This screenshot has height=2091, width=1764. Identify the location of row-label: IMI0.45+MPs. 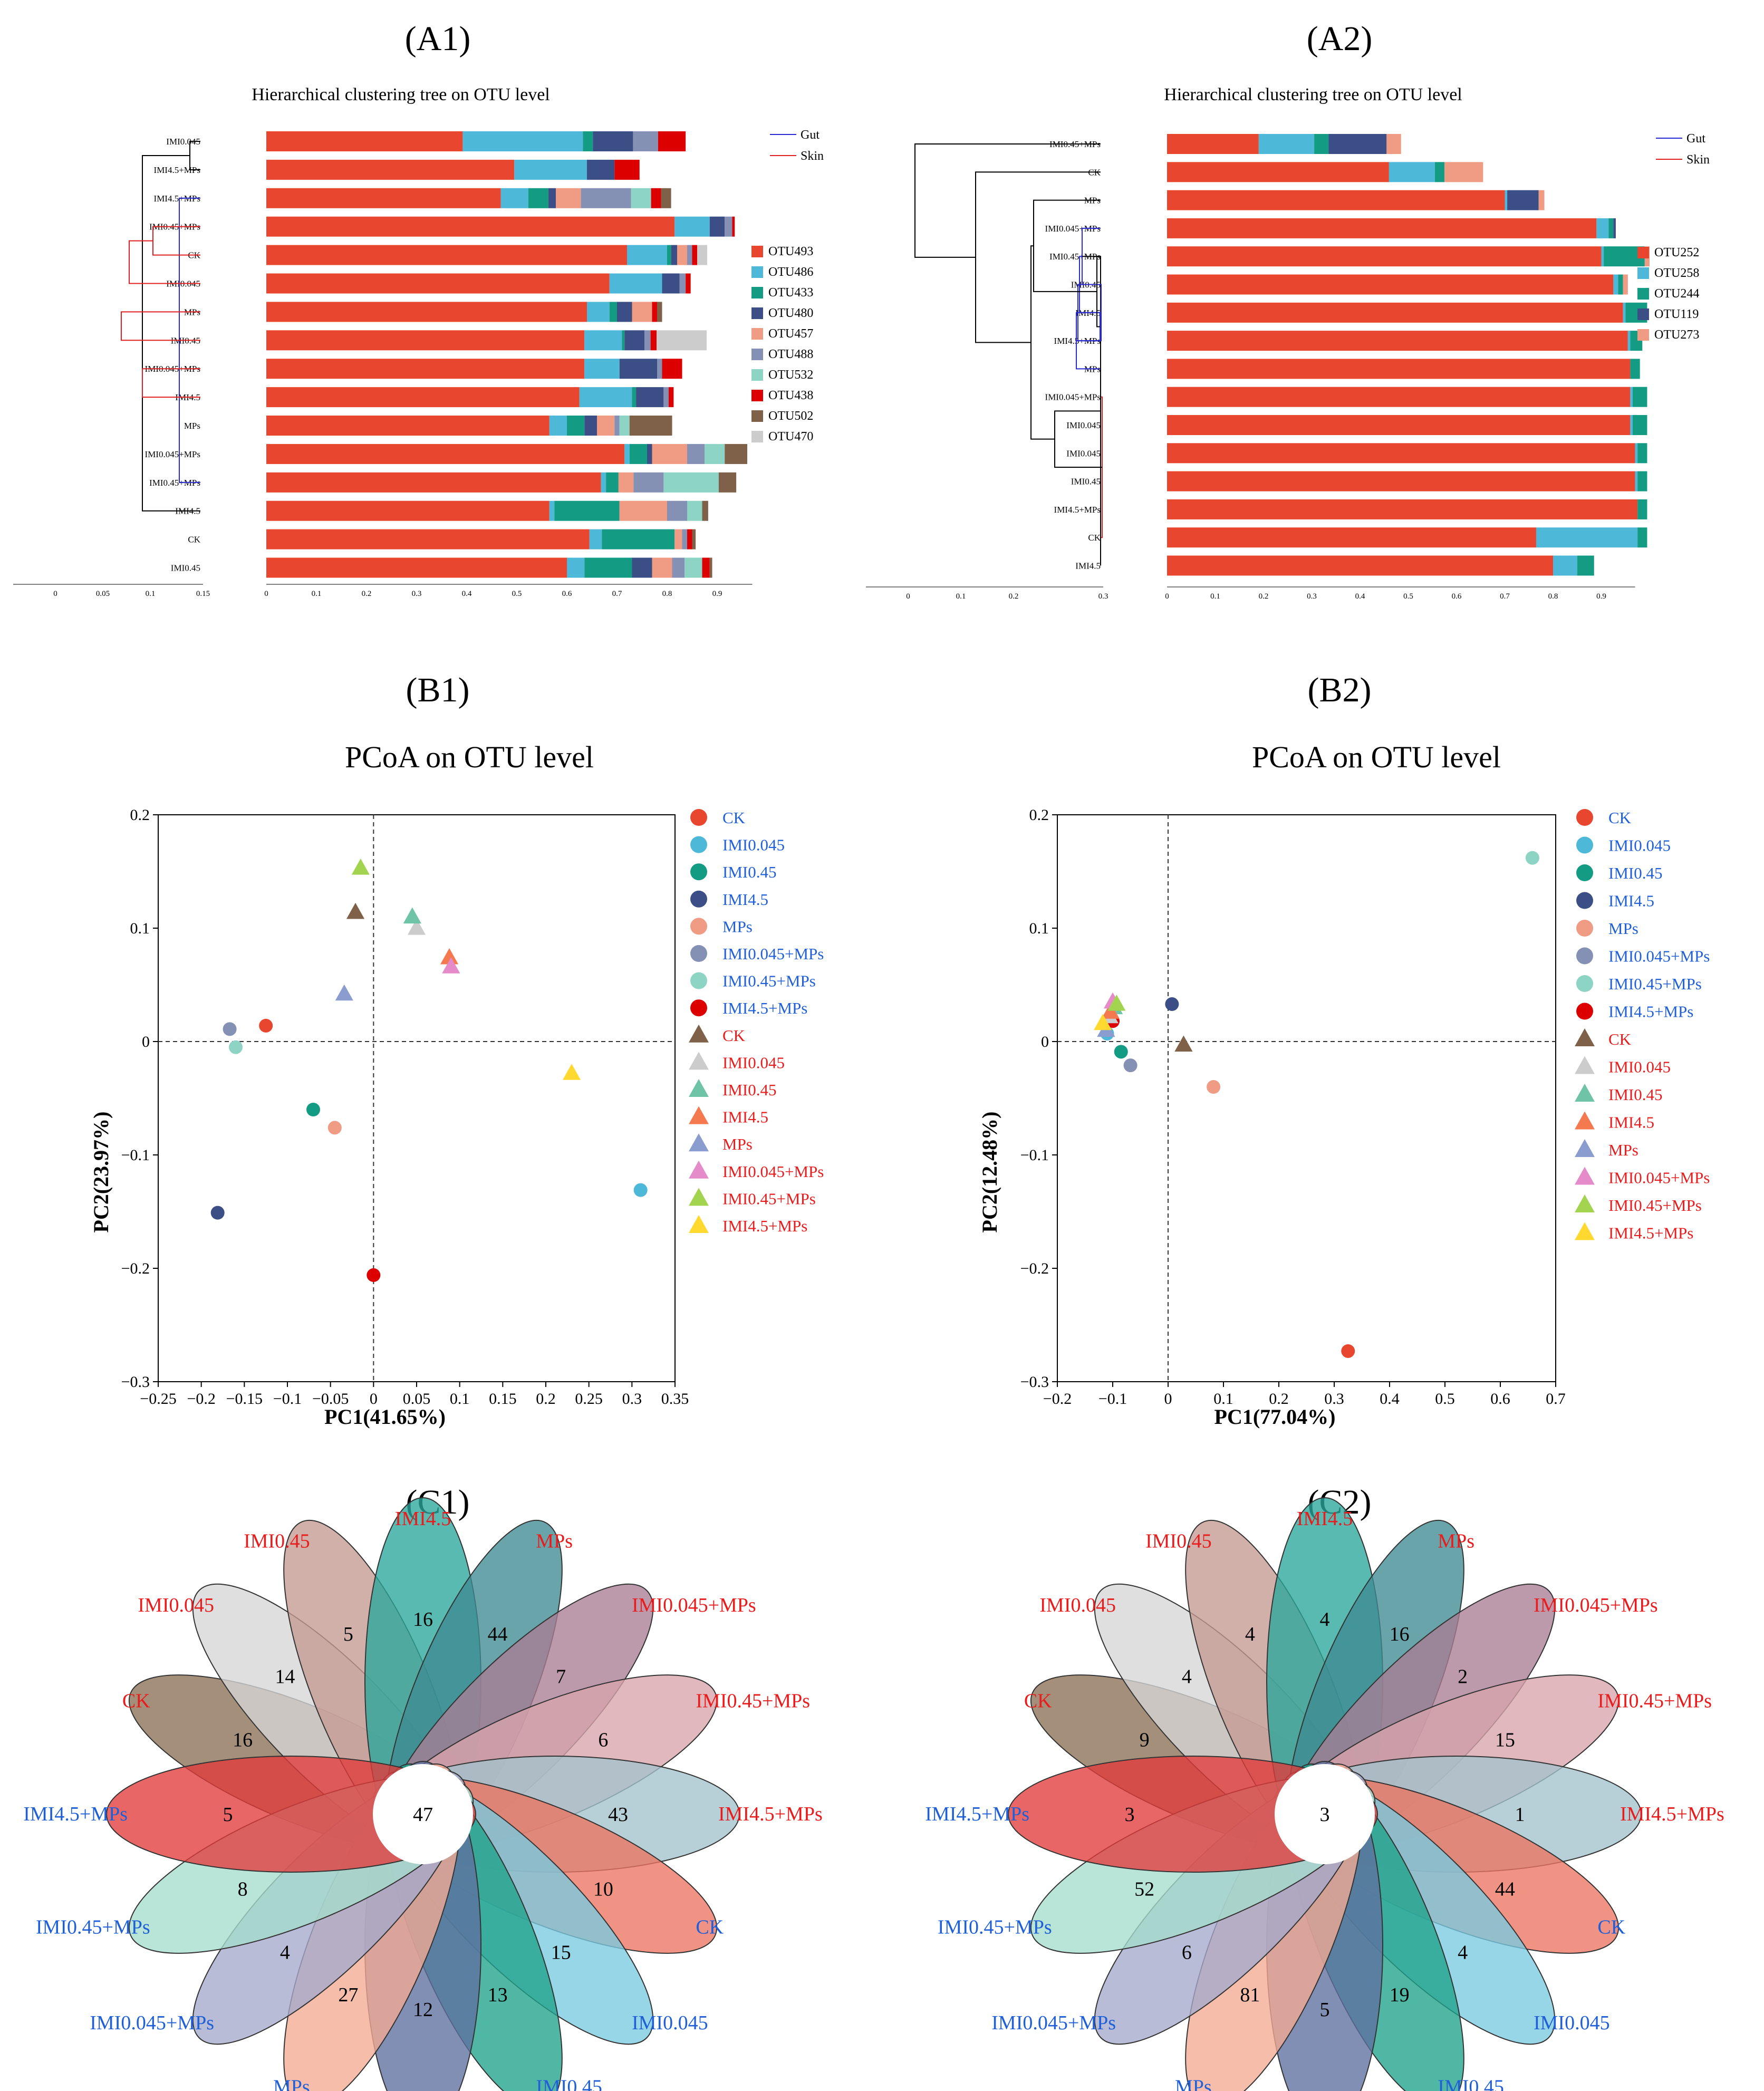
(174, 483).